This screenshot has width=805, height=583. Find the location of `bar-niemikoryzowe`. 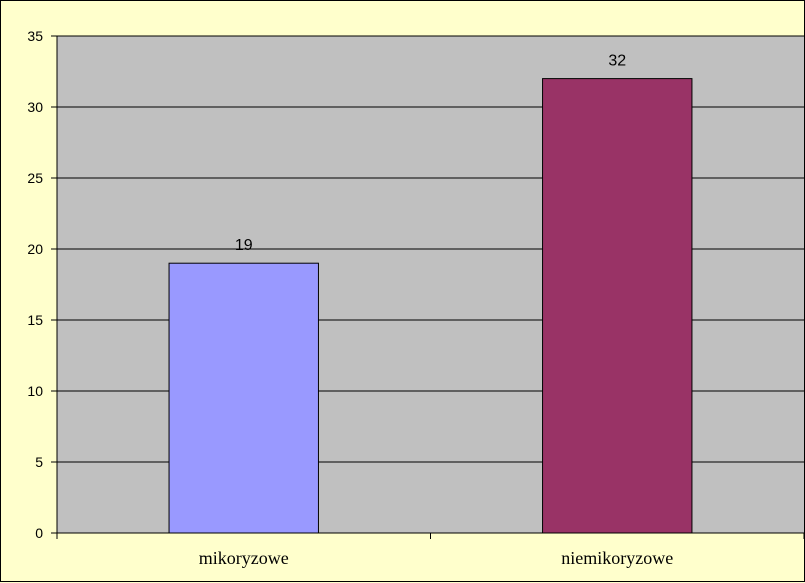

bar-niemikoryzowe is located at coordinates (617, 306).